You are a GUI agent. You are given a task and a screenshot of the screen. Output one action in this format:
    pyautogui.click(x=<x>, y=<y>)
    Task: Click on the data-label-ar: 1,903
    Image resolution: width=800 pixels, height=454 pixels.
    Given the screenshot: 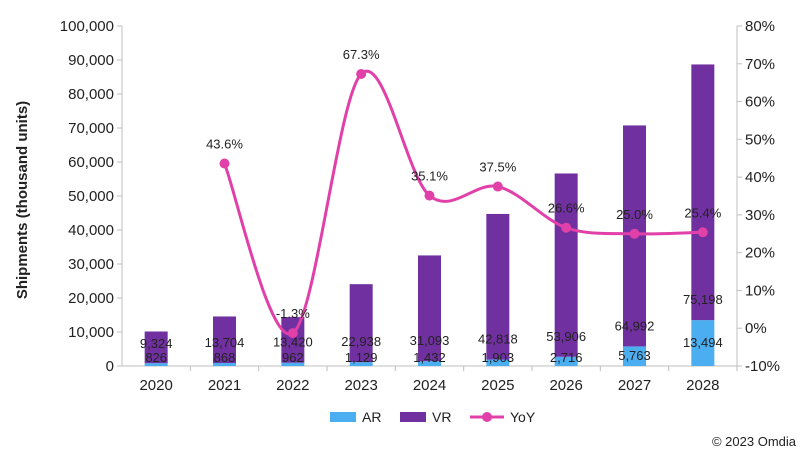 What is the action you would take?
    pyautogui.click(x=498, y=357)
    